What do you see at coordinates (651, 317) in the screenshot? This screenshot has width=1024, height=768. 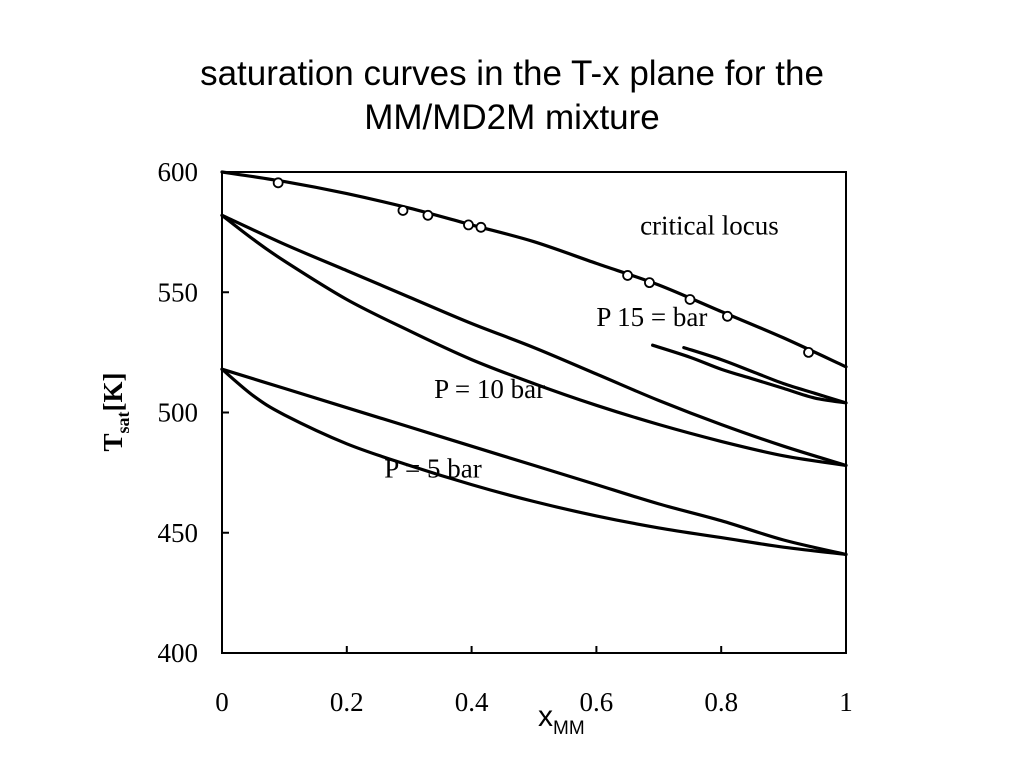 I see `curve-annotation: P 15 = bar` at bounding box center [651, 317].